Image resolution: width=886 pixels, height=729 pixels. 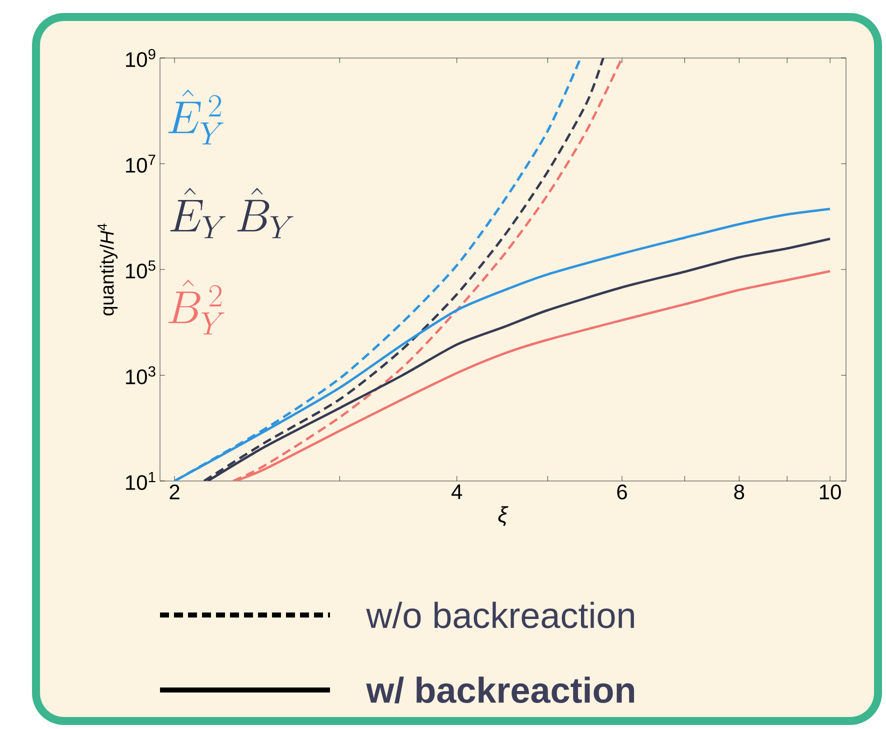 I want to click on text: w/o backreaction, so click(x=500, y=615).